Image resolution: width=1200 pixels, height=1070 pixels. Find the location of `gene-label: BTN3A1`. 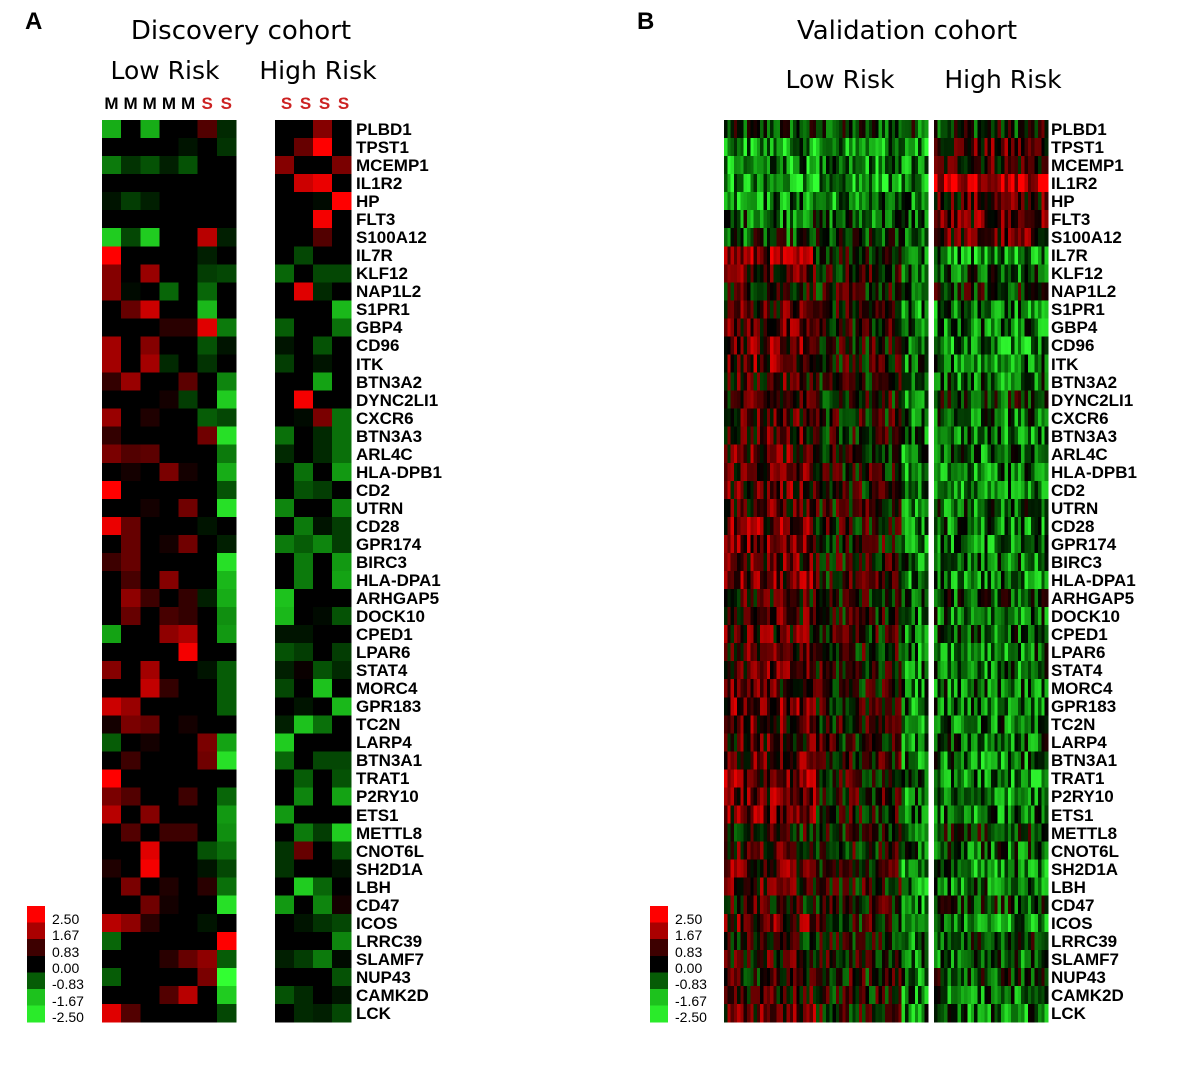

gene-label: BTN3A1 is located at coordinates (389, 761).